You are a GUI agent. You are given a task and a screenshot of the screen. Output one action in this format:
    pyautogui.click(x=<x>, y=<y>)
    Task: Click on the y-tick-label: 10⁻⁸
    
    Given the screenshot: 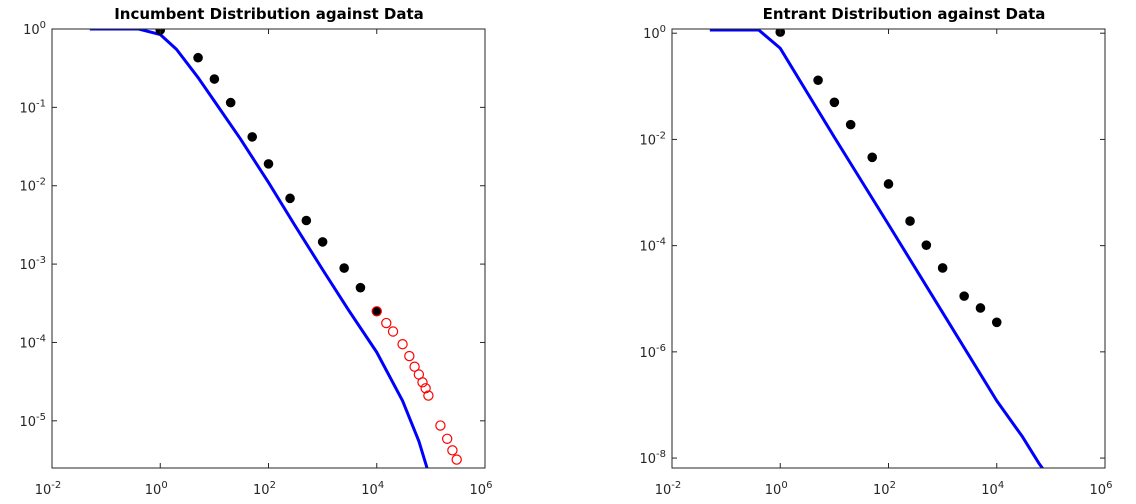 What is the action you would take?
    pyautogui.click(x=652, y=458)
    